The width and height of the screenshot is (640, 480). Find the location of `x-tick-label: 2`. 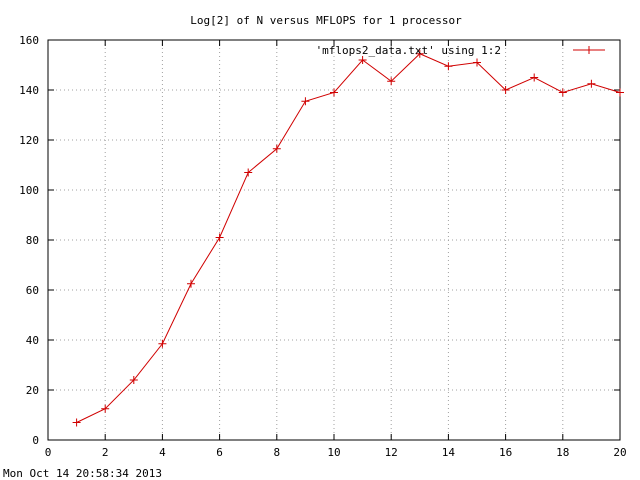

x-tick-label: 2 is located at coordinates (105, 452).